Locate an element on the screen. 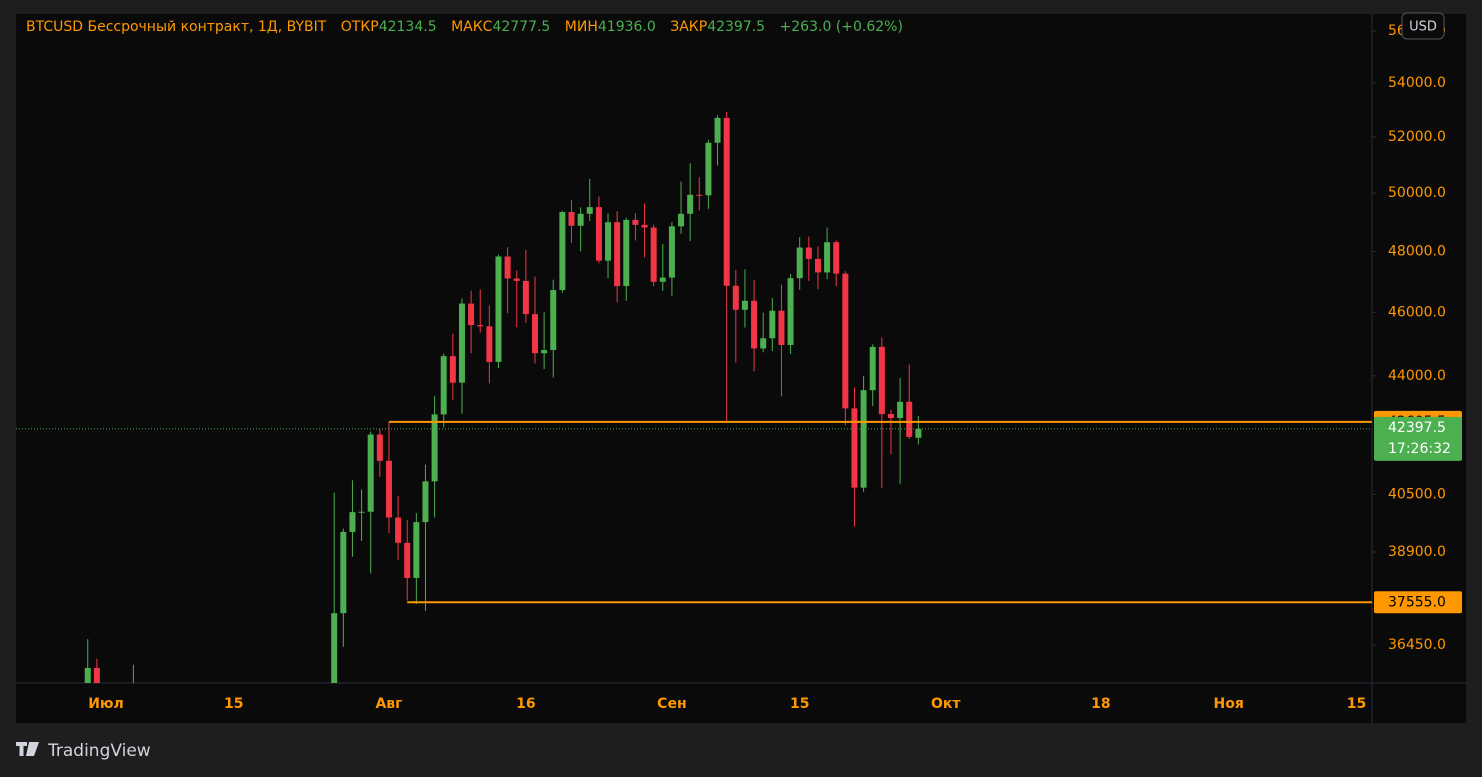 This screenshot has width=1482, height=777. x-tick-label: Авг is located at coordinates (388, 704).